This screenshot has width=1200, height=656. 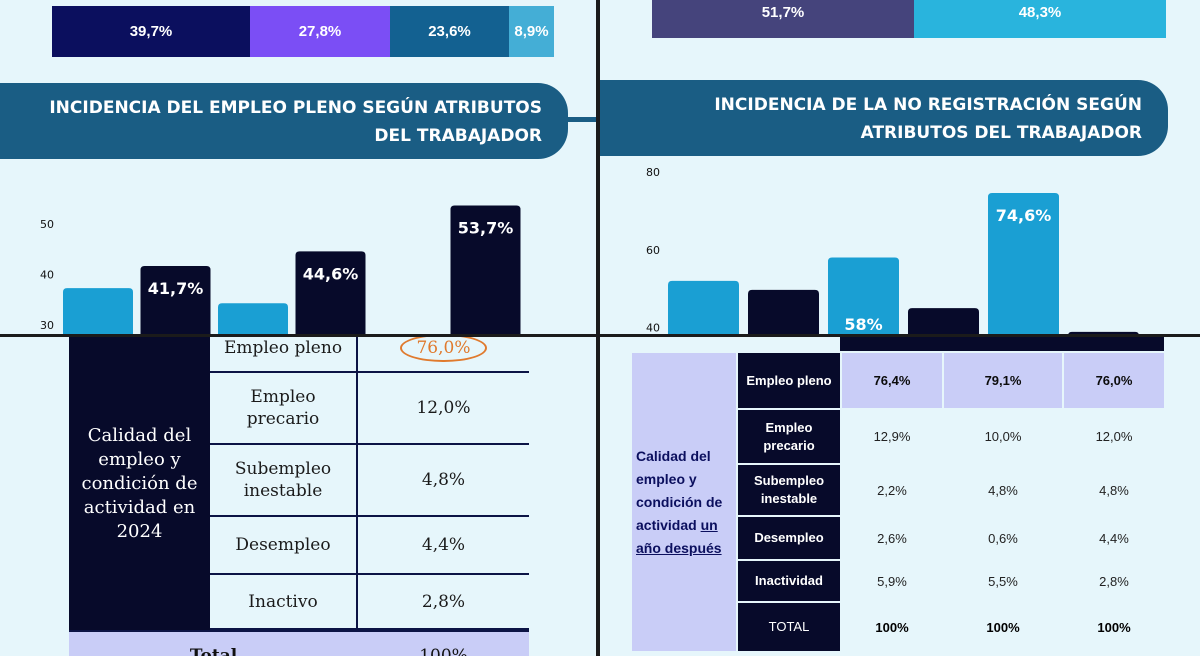 I want to click on table-row-label: TOTAL, so click(x=789, y=627).